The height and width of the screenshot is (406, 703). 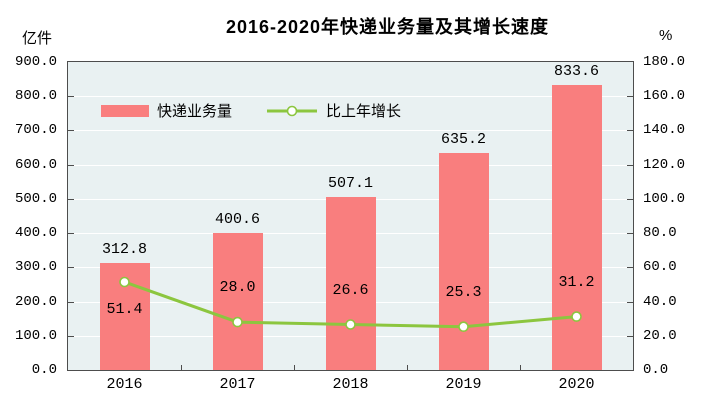 I want to click on growth-value-label: 26.6, so click(x=350, y=290).